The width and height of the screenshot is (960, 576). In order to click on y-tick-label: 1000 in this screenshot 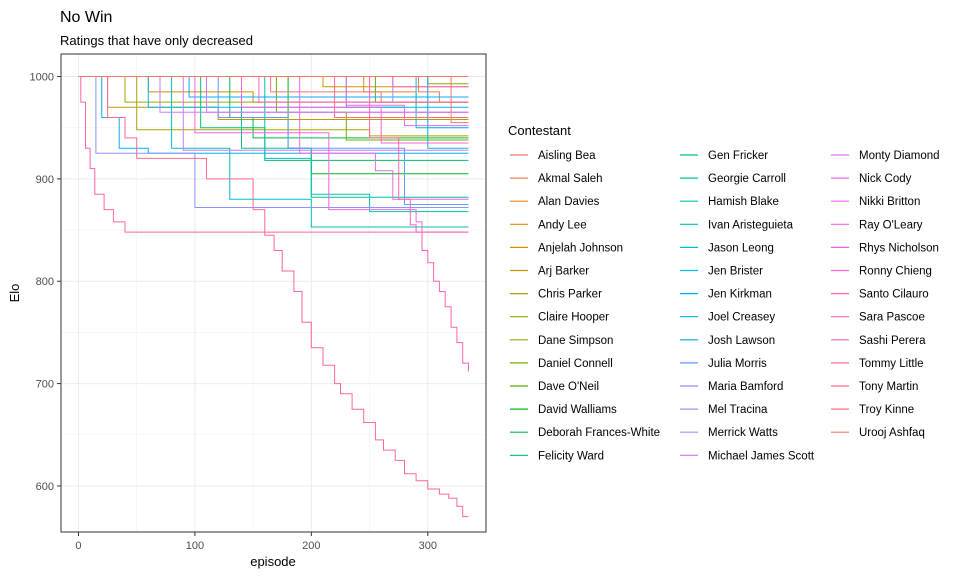, I will do `click(42, 78)`.